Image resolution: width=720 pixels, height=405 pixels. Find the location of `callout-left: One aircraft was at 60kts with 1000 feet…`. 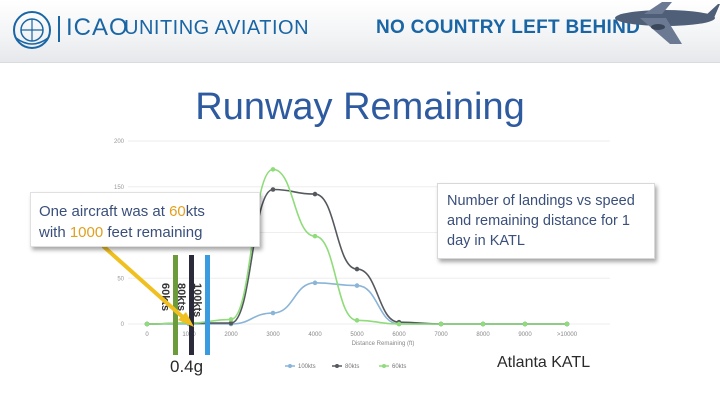

callout-left: One aircraft was at 60kts with 1000 feet… is located at coordinates (145, 219).